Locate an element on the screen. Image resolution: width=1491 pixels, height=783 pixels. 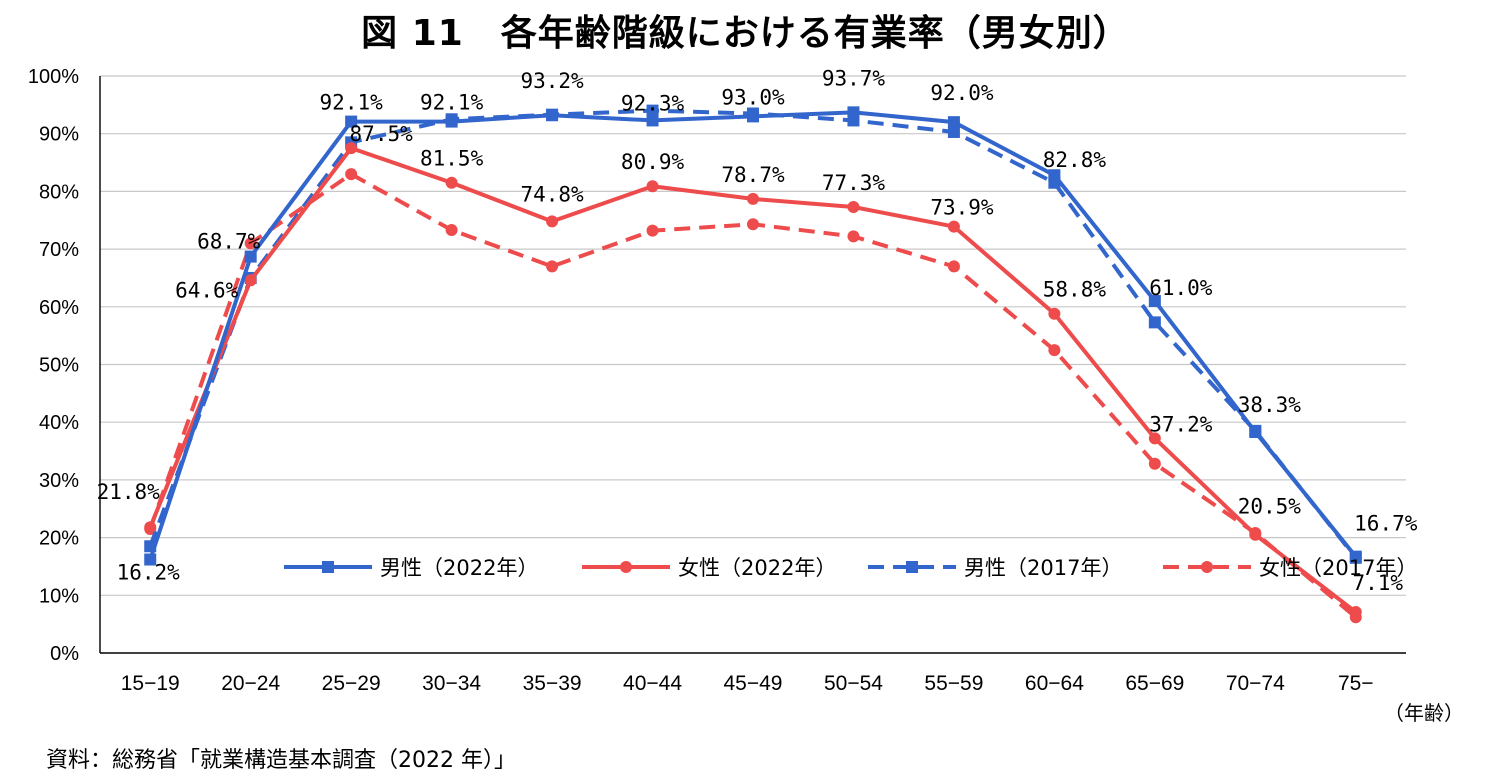
x-tick-label: 75− is located at coordinates (1356, 683).